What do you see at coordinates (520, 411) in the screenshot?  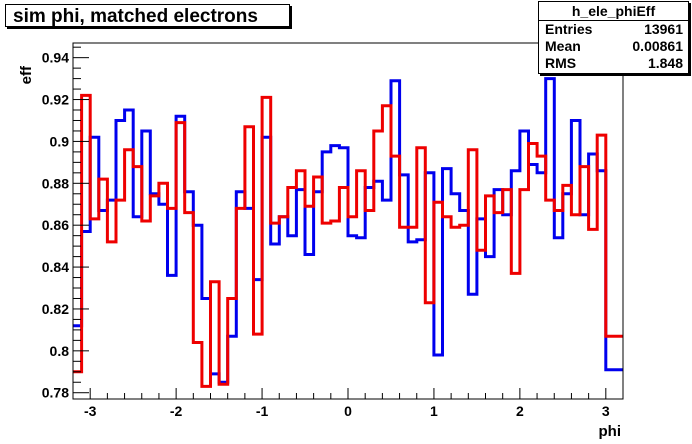 I see `x-tick-label: 2` at bounding box center [520, 411].